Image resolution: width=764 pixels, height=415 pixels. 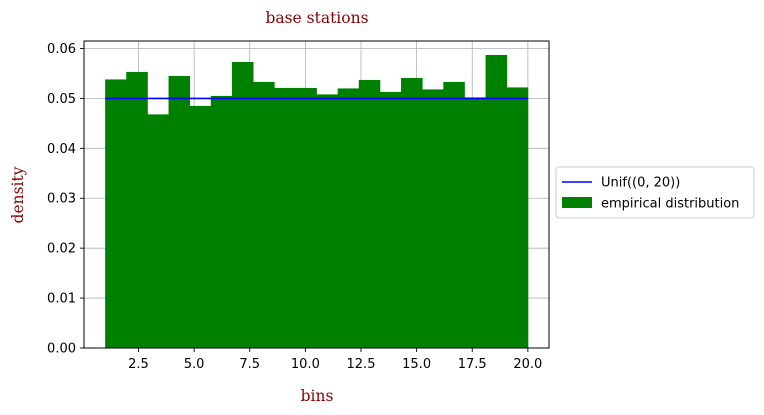 What do you see at coordinates (61, 349) in the screenshot?
I see `y-tick-label: 0.00` at bounding box center [61, 349].